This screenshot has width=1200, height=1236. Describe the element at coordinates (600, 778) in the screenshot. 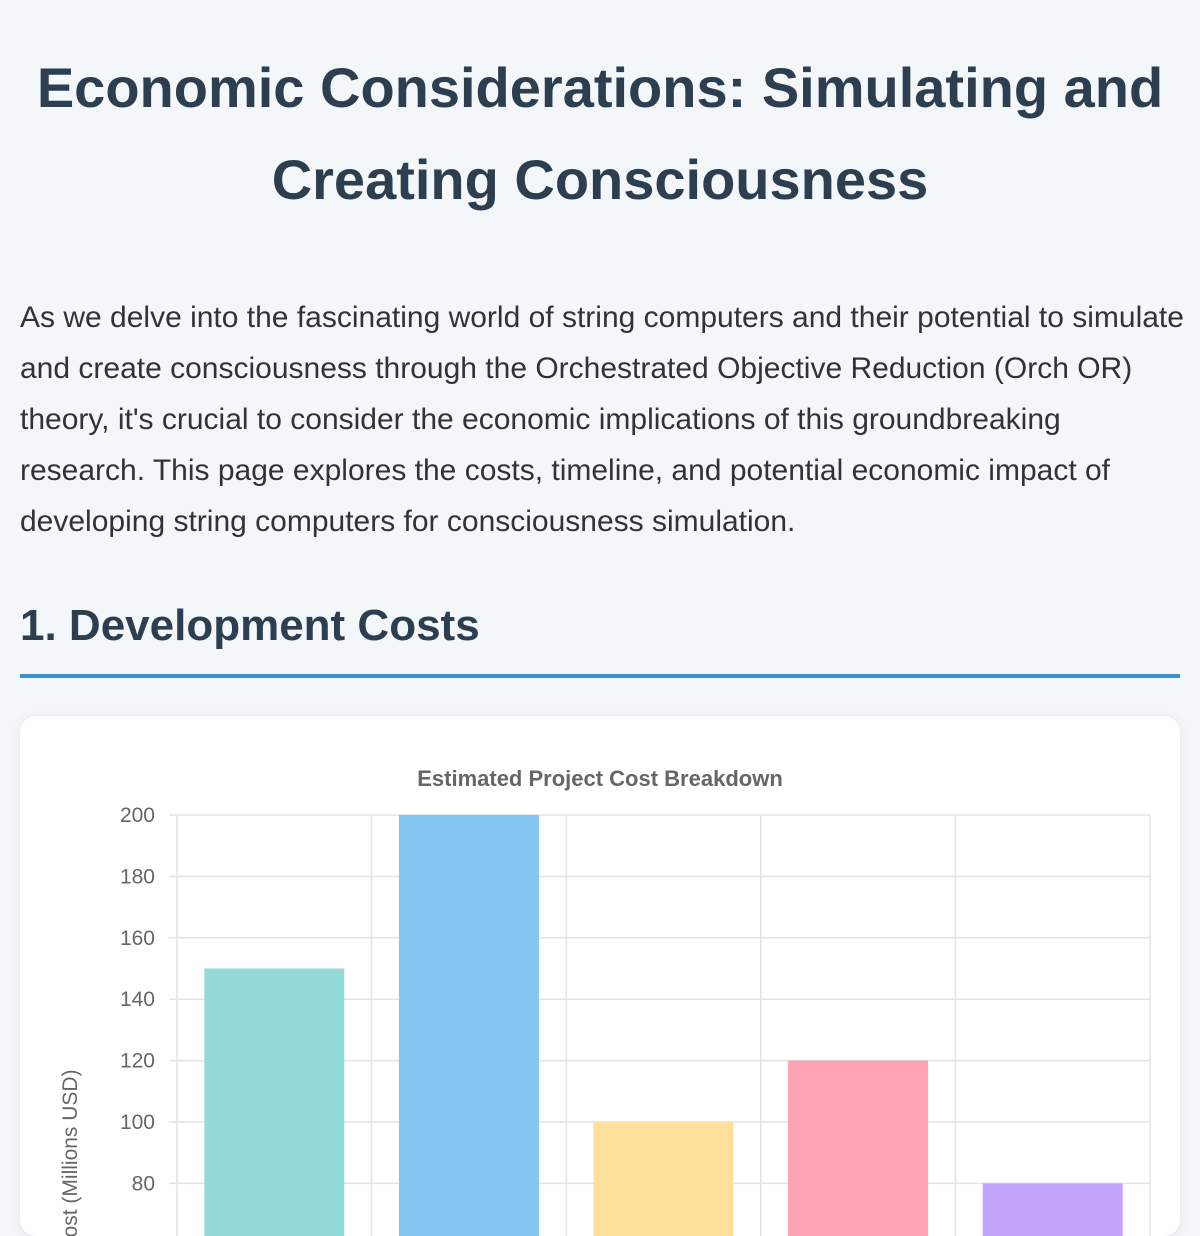

I see `chart-title: Estimated Project Cost Breakdown` at that location.